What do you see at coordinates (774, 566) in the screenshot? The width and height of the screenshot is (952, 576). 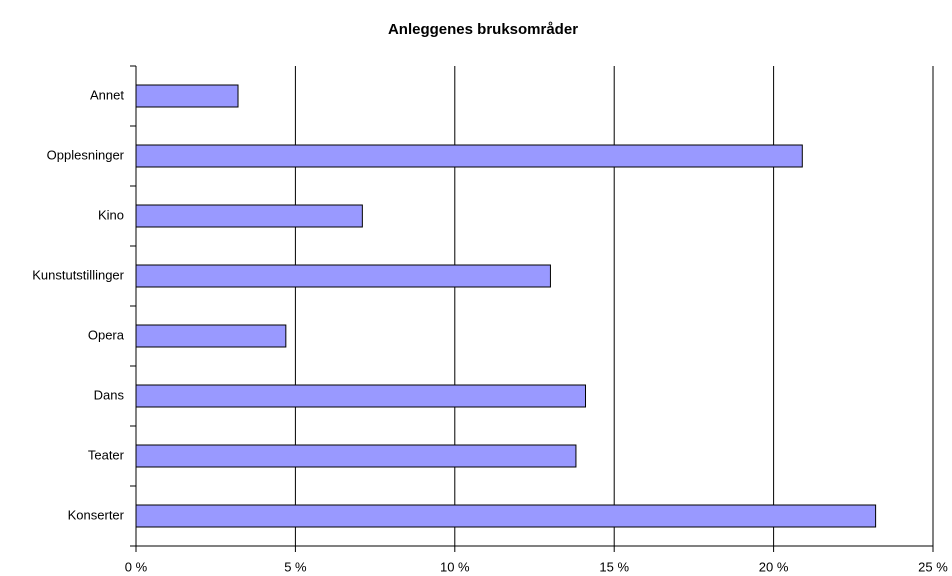 I see `x-tick-label: 20 %` at bounding box center [774, 566].